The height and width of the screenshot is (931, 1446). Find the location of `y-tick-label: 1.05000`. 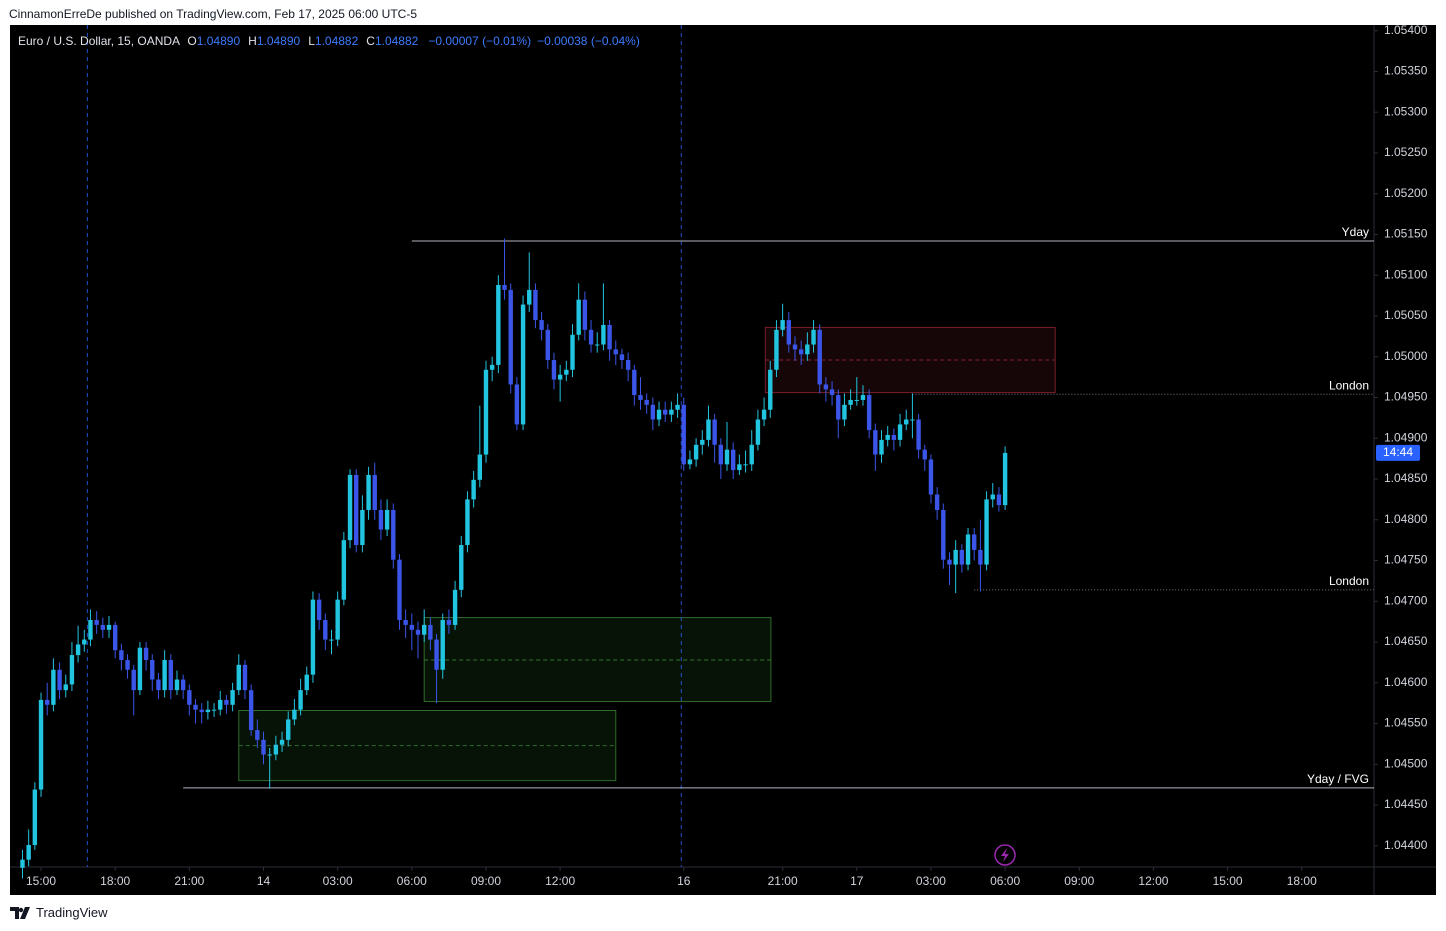

y-tick-label: 1.05000 is located at coordinates (1406, 356).